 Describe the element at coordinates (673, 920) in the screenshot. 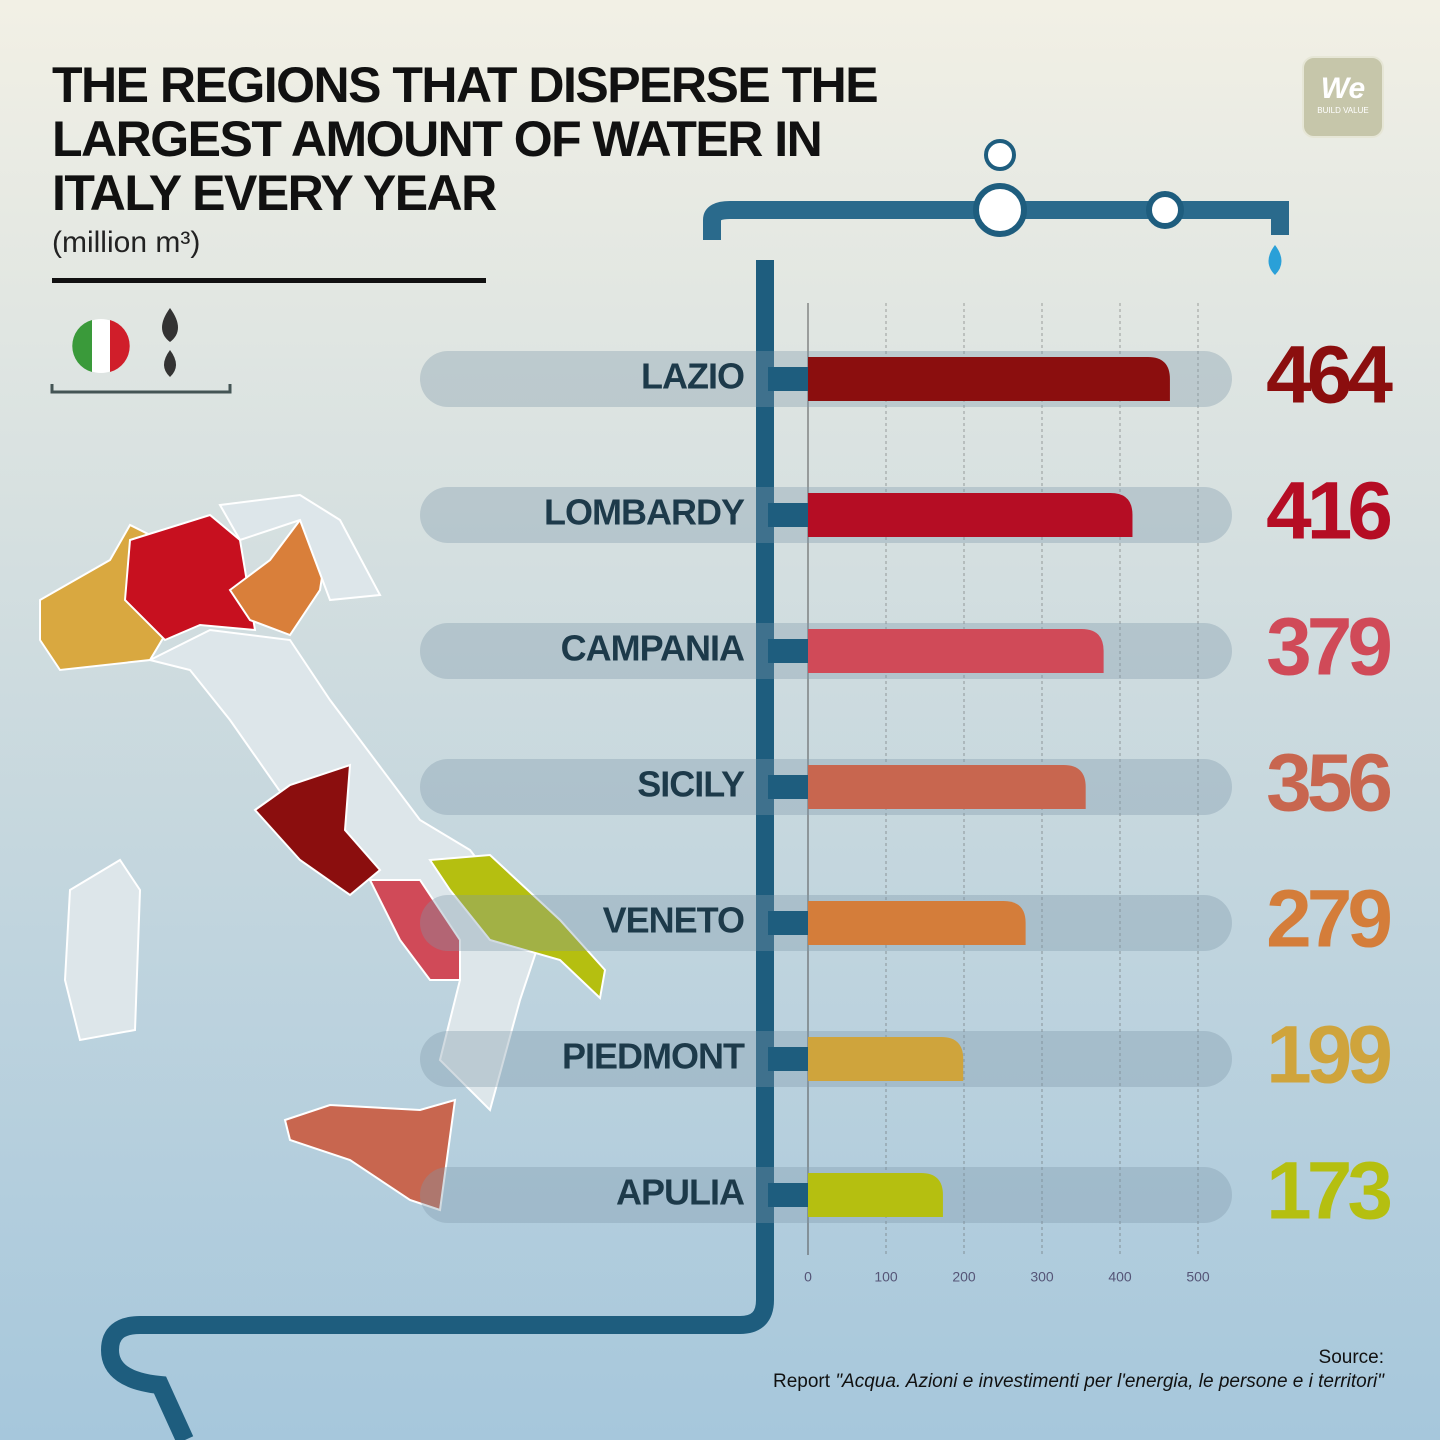

I see `category-label: VENETO` at that location.